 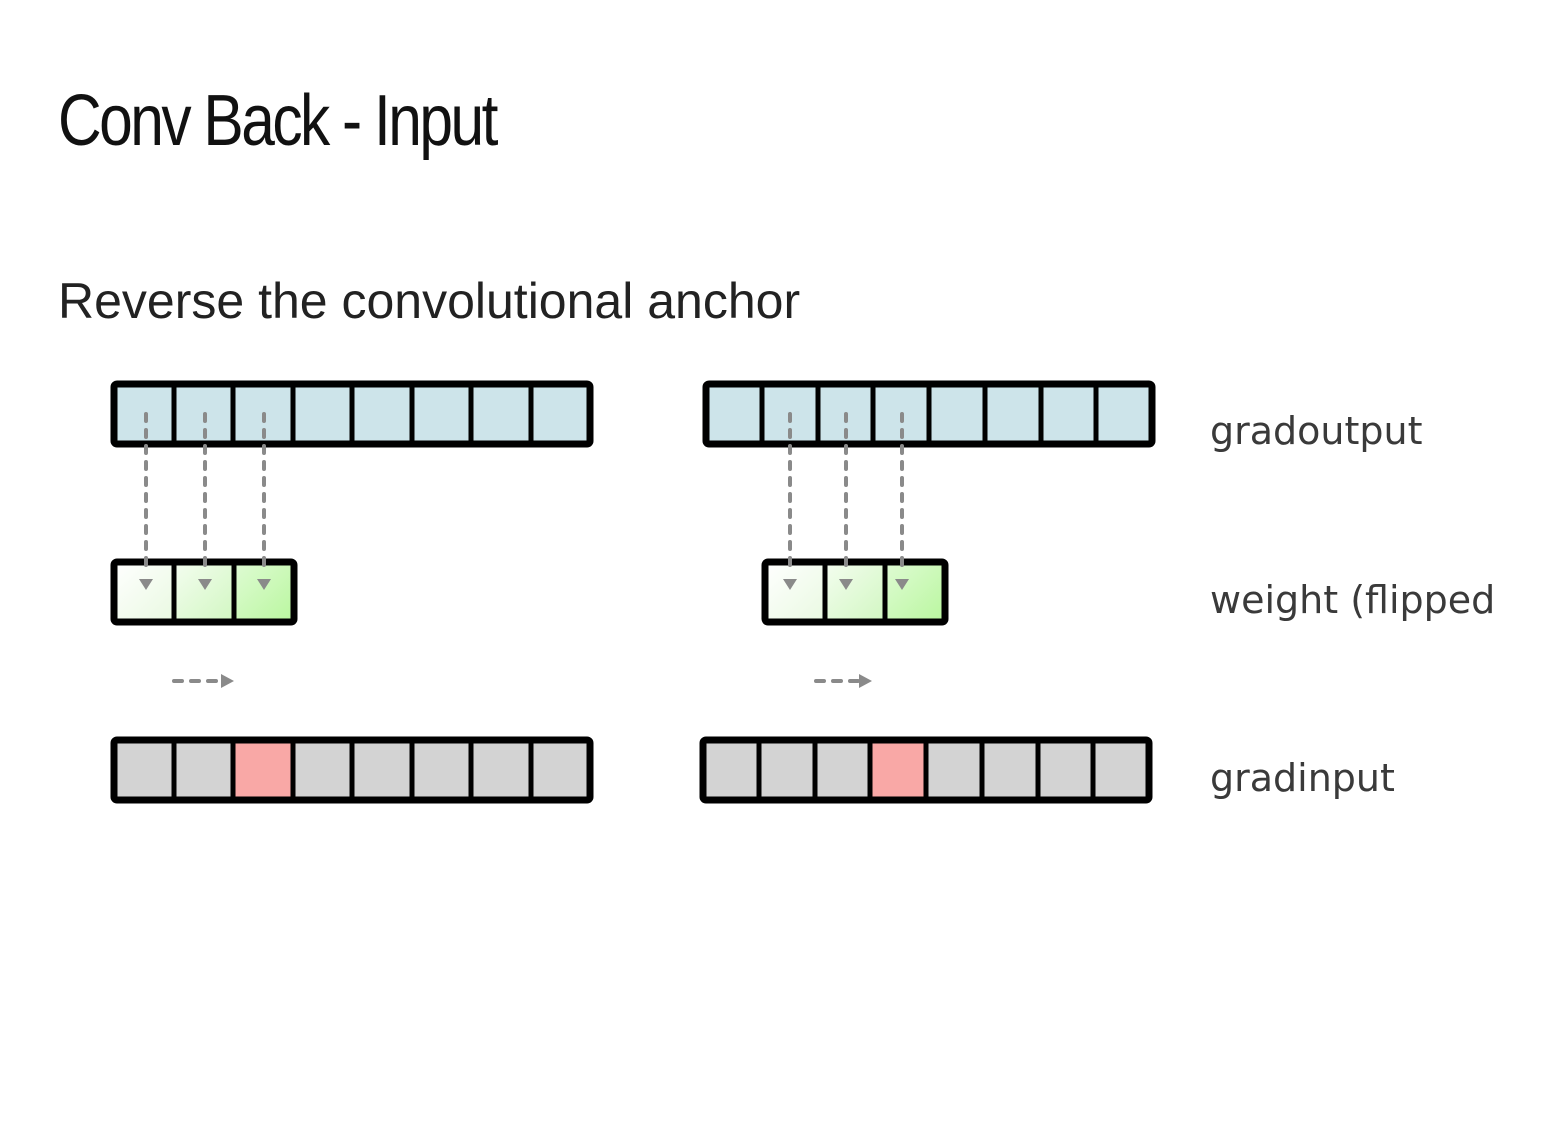 What do you see at coordinates (846, 494) in the screenshot?
I see `dotted-arrows-right` at bounding box center [846, 494].